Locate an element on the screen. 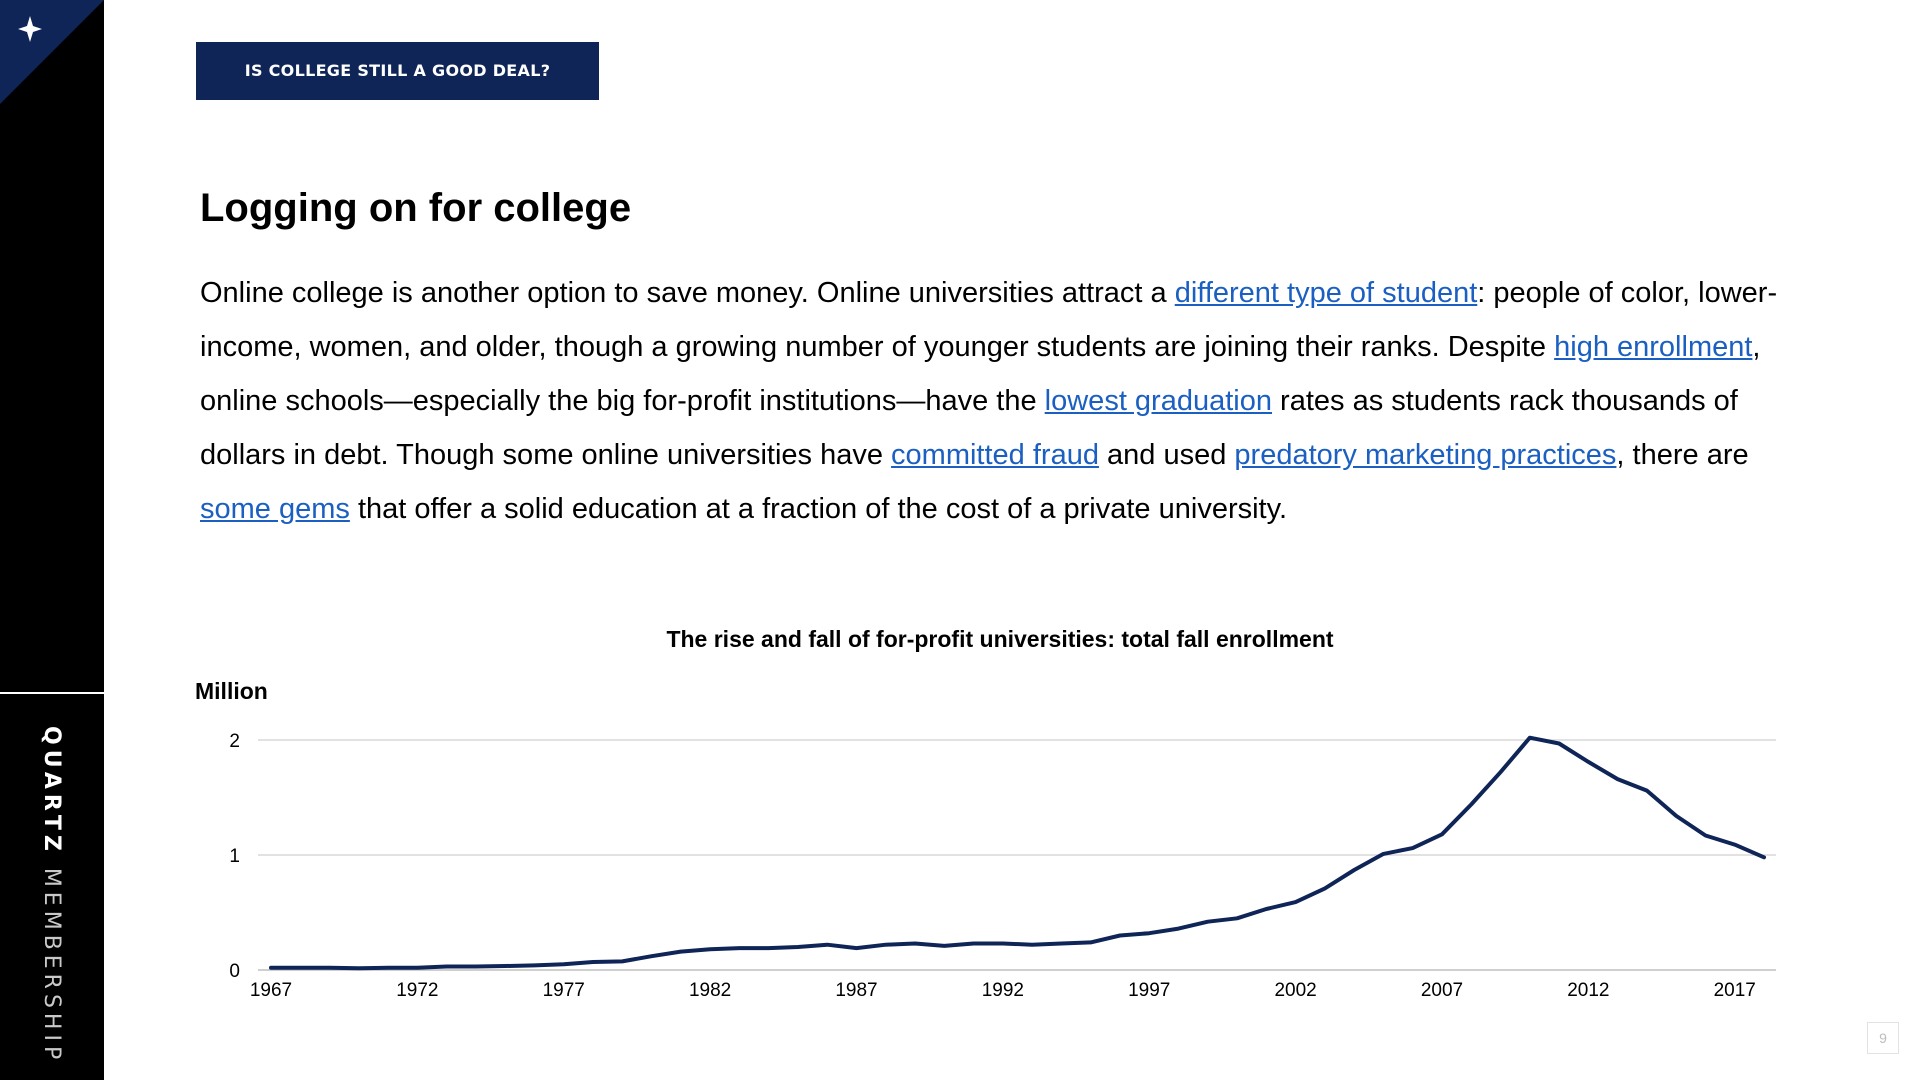 This screenshot has height=1080, width=1920. x-tick-label: 1977 is located at coordinates (564, 990).